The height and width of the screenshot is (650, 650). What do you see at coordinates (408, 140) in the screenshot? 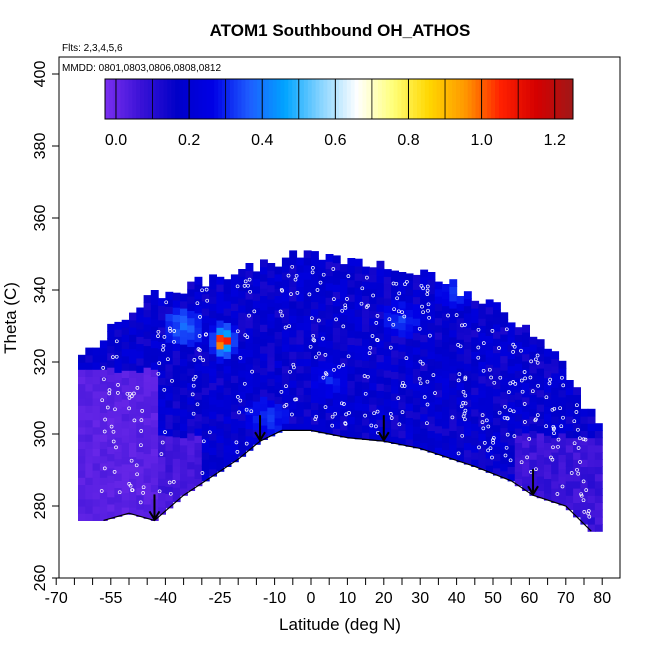
I see `colorbar-tick-label: 0.8` at bounding box center [408, 140].